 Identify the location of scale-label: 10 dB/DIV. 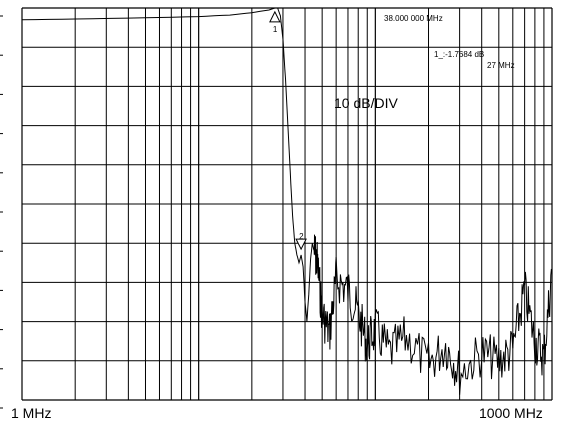
(366, 103).